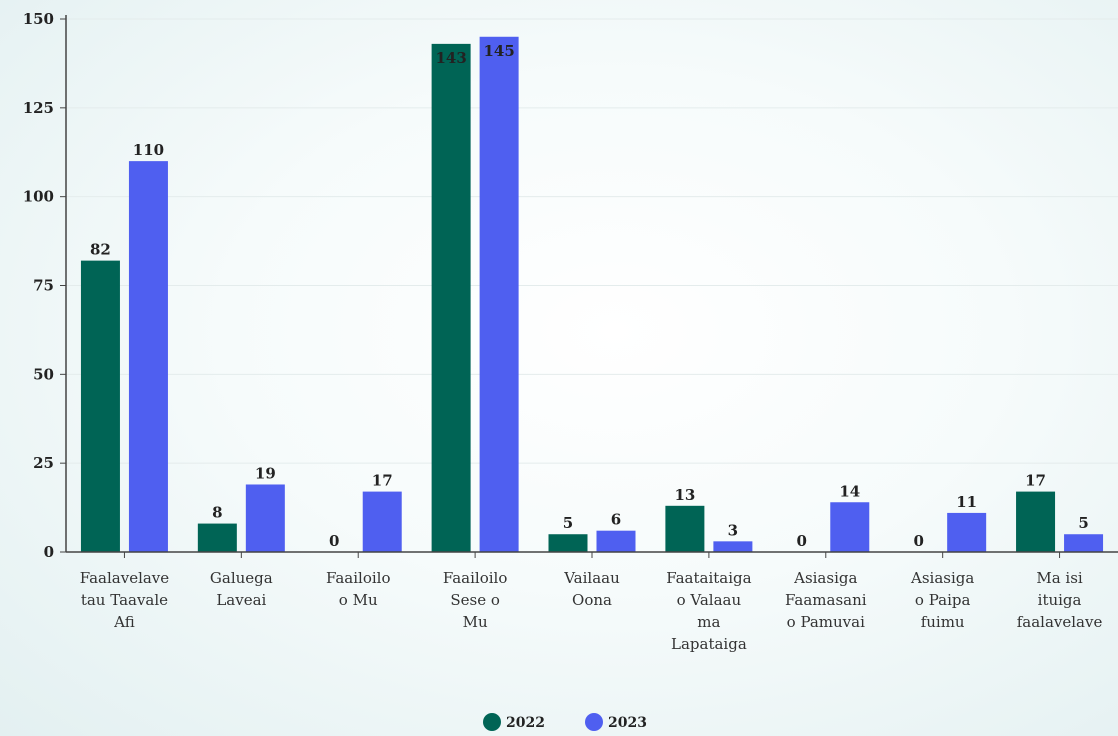  I want to click on y-tick-label: 100, so click(38, 197).